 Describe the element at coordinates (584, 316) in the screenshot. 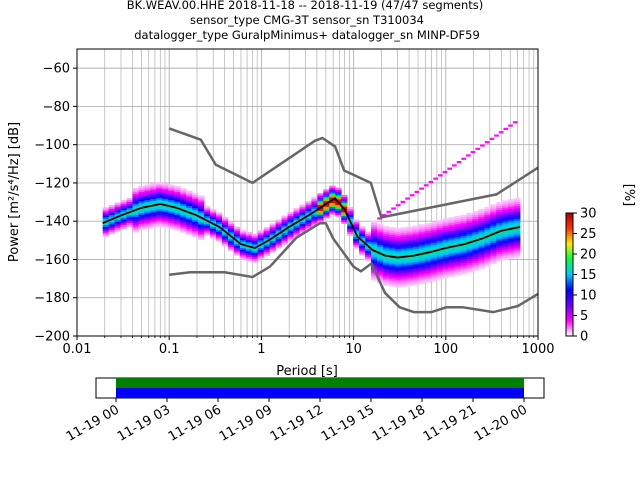

I see `colorbar-tick-label: 5` at that location.